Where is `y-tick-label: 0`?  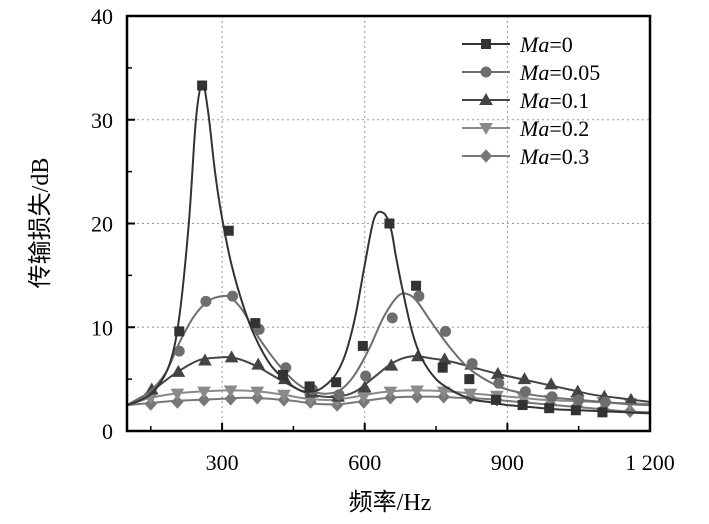
y-tick-label: 0 is located at coordinates (107, 431).